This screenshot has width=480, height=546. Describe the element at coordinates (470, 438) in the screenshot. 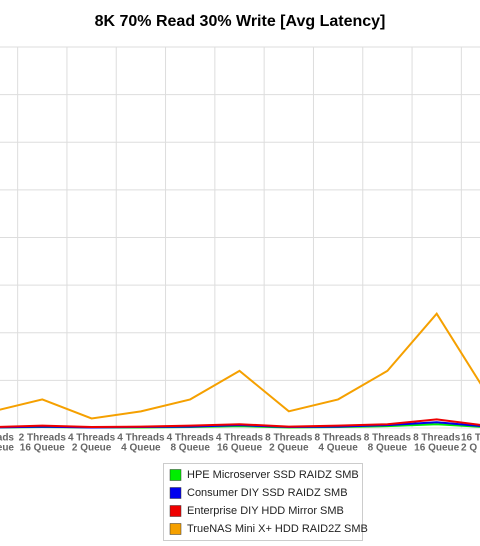

I see `x-tick-label: 16 Th` at that location.